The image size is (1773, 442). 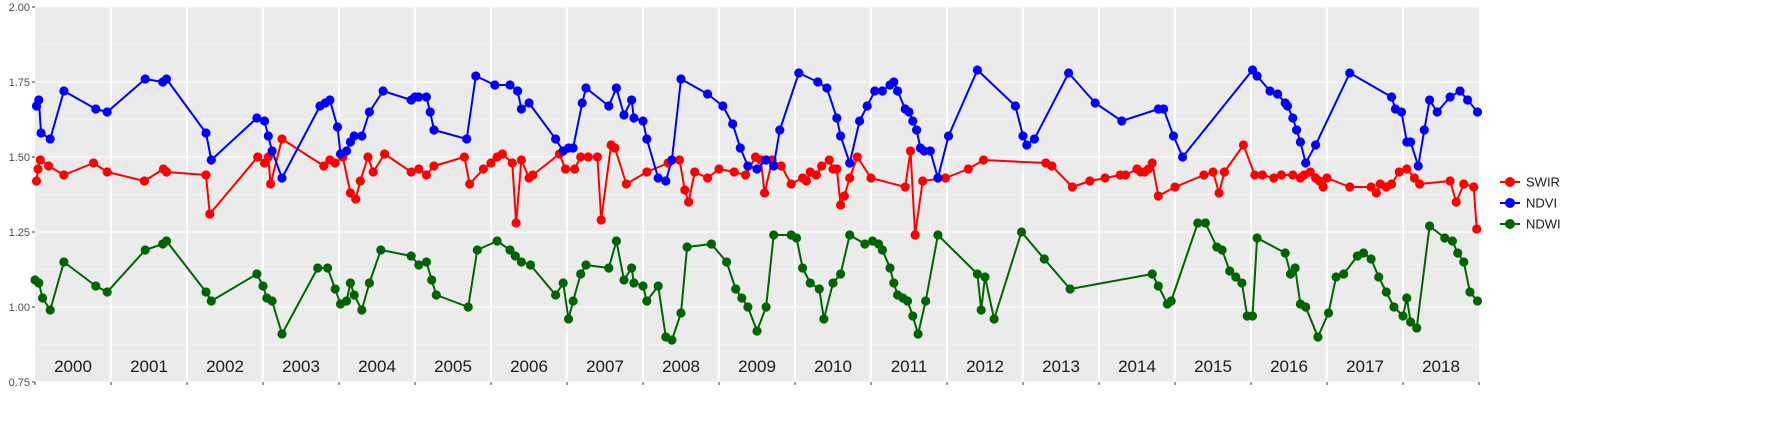 I want to click on year-label: 2009, so click(x=757, y=366).